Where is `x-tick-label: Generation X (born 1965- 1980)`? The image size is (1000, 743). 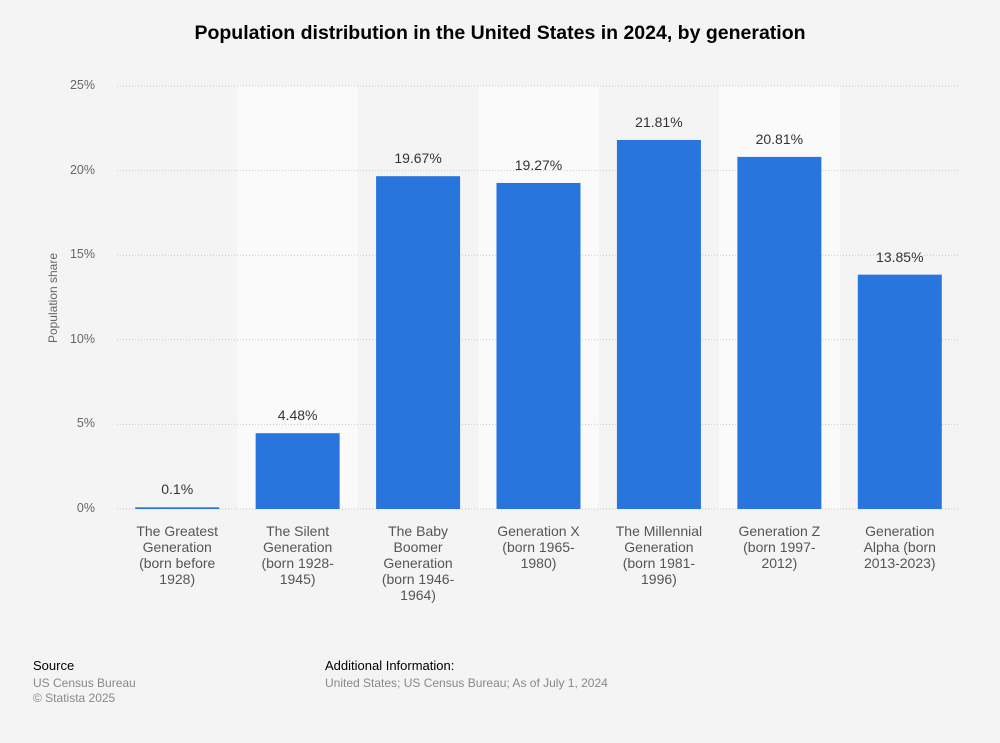 x-tick-label: Generation X (born 1965- 1980) is located at coordinates (538, 547).